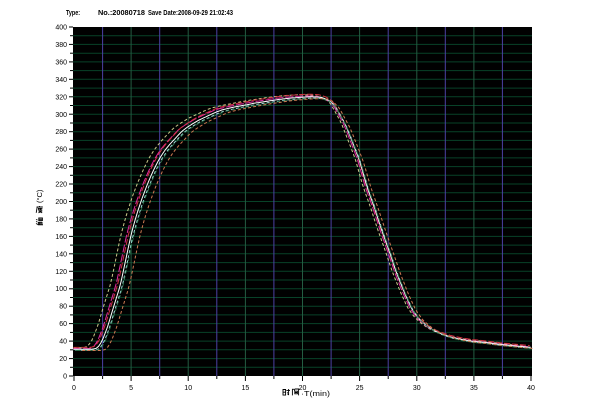 The image size is (600, 400). What do you see at coordinates (61, 97) in the screenshot?
I see `svg-text: 320` at bounding box center [61, 97].